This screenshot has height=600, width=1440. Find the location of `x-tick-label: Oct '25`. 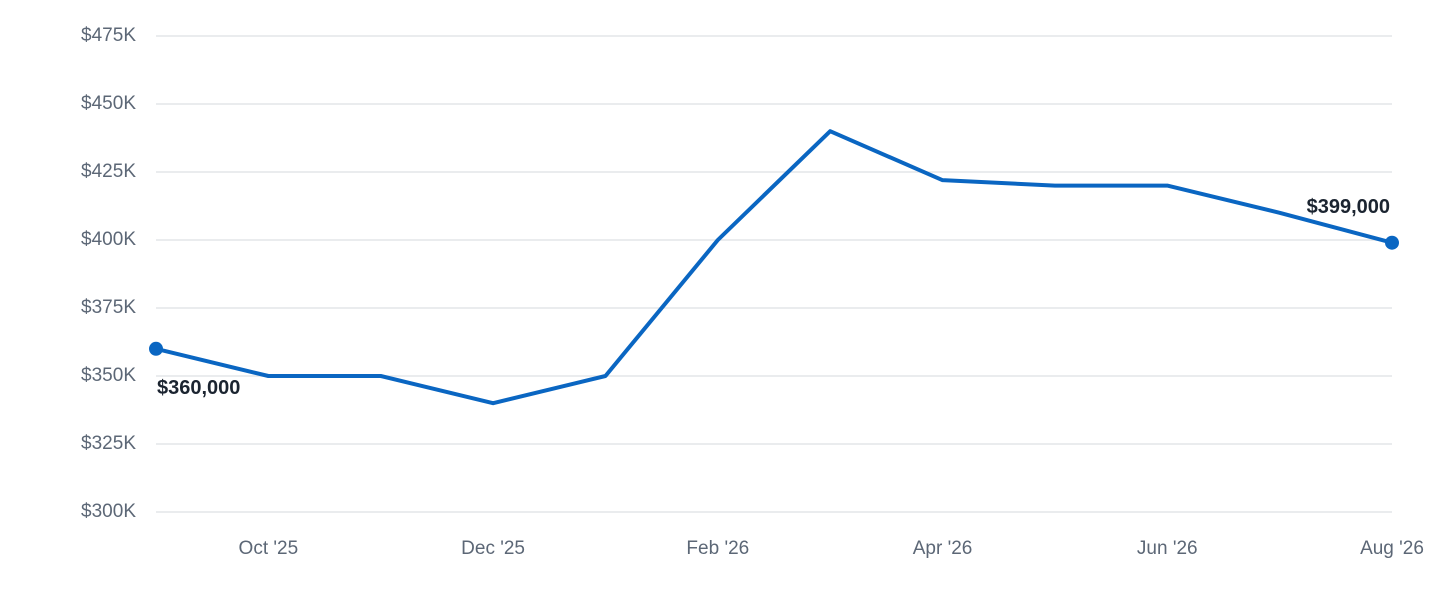

x-tick-label: Oct '25 is located at coordinates (269, 548).